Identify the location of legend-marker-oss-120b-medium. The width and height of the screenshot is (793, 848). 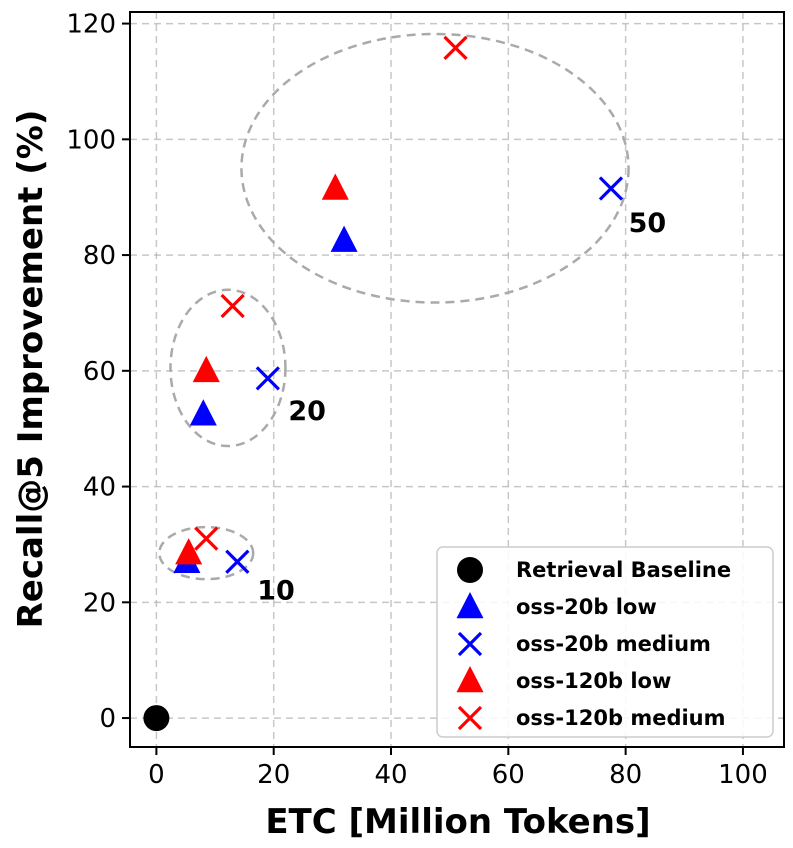
(470, 718).